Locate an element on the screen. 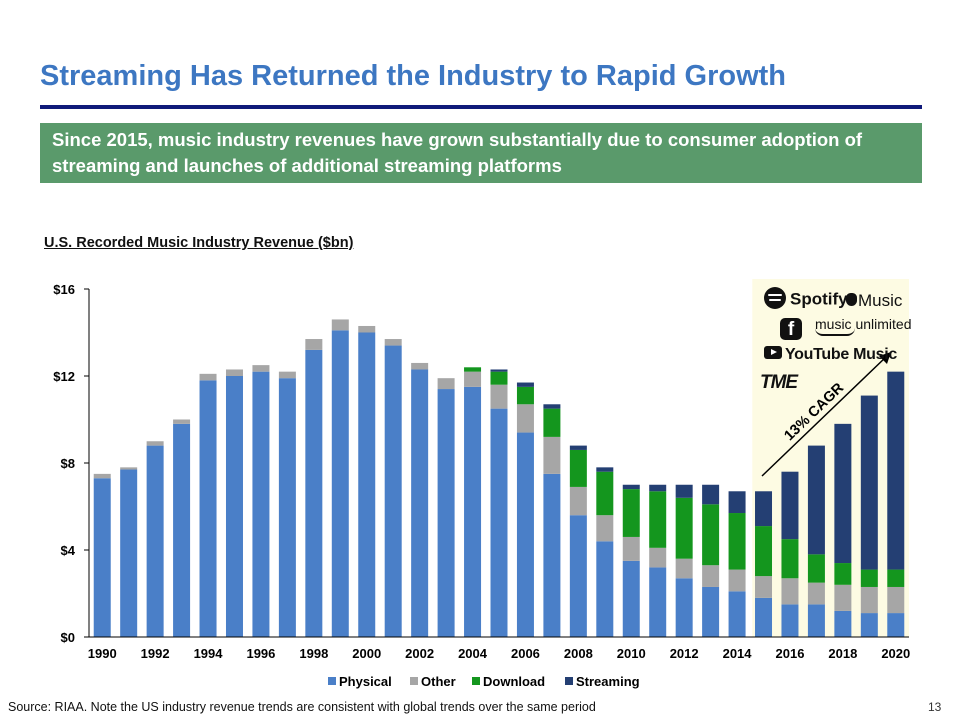 The width and height of the screenshot is (960, 720). bar-other-2017 is located at coordinates (816, 593).